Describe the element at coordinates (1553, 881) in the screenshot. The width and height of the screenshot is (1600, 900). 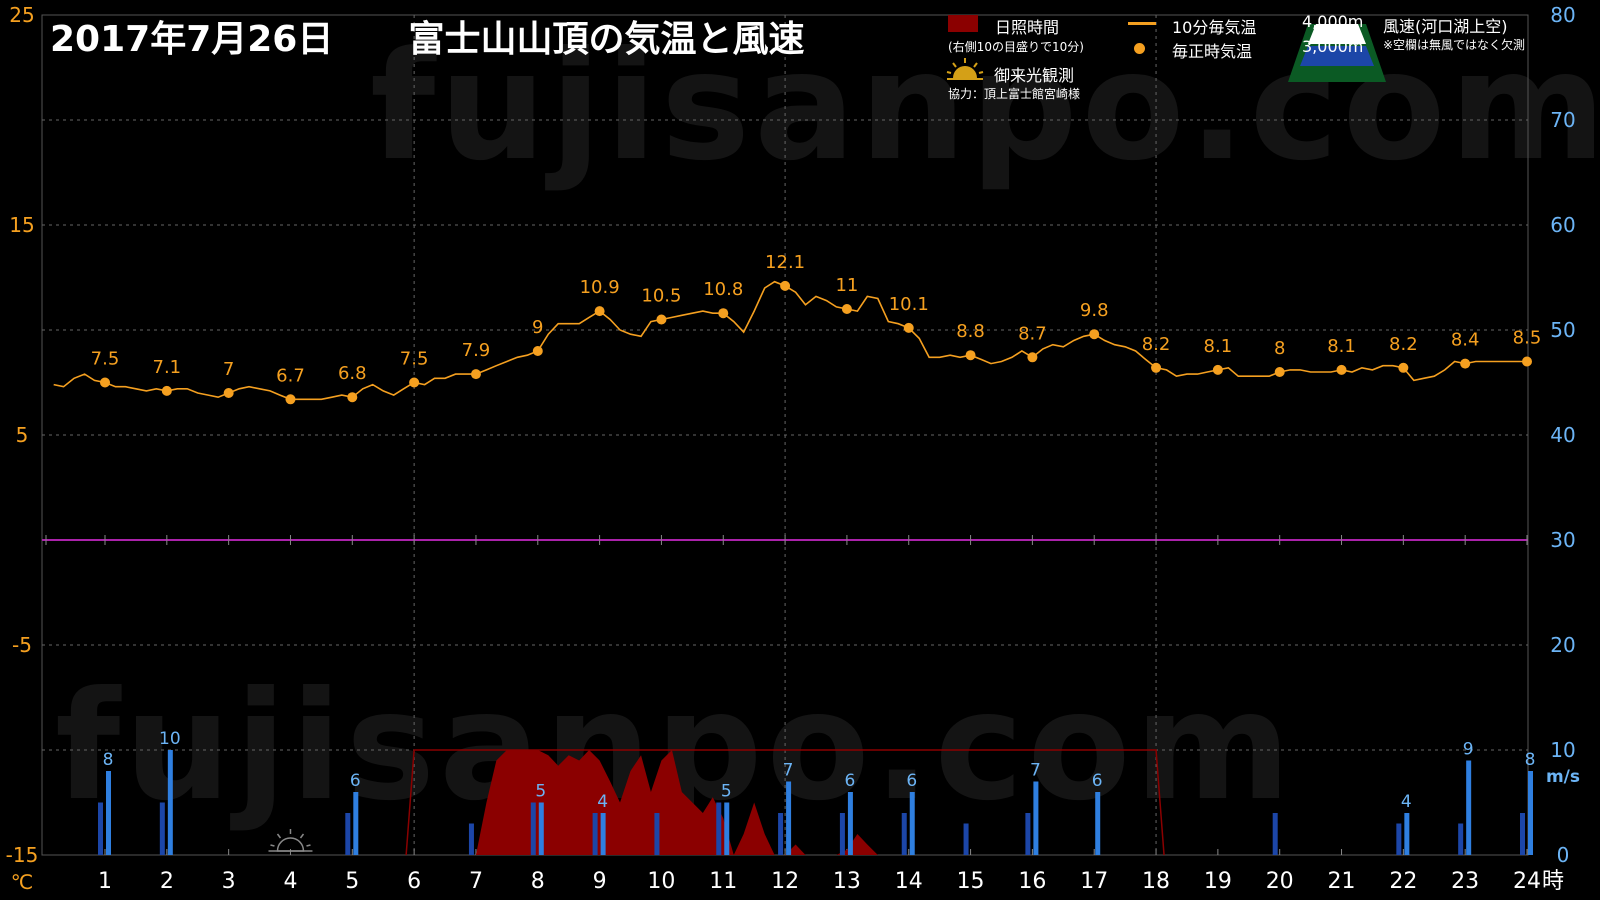
I see `x-axis-unit: 時` at that location.